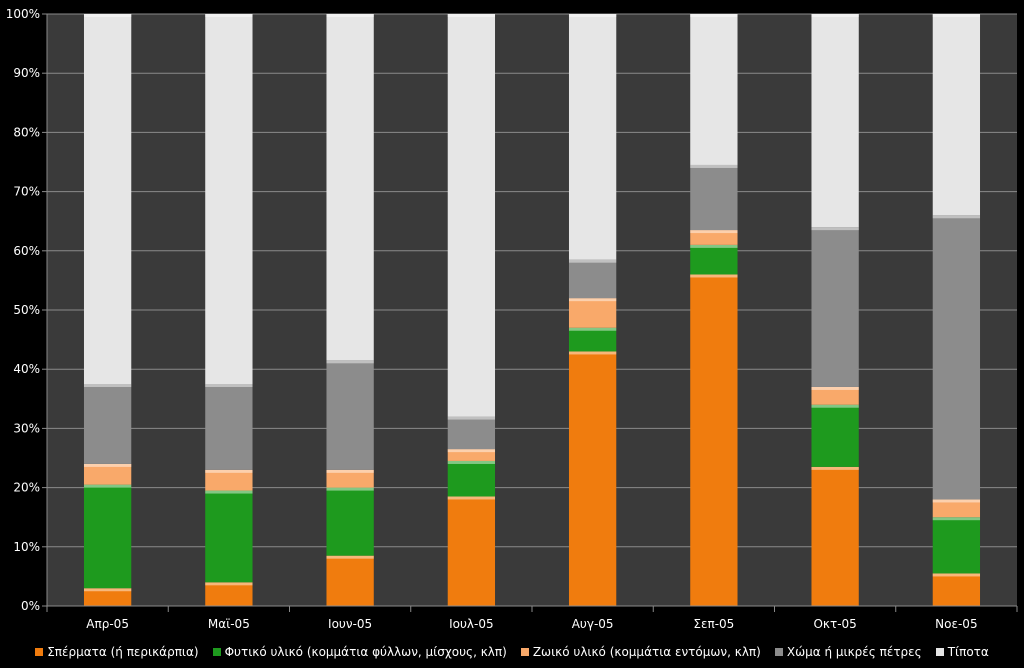 The height and width of the screenshot is (668, 1024). What do you see at coordinates (26, 251) in the screenshot?
I see `y-tick-label: 60%` at bounding box center [26, 251].